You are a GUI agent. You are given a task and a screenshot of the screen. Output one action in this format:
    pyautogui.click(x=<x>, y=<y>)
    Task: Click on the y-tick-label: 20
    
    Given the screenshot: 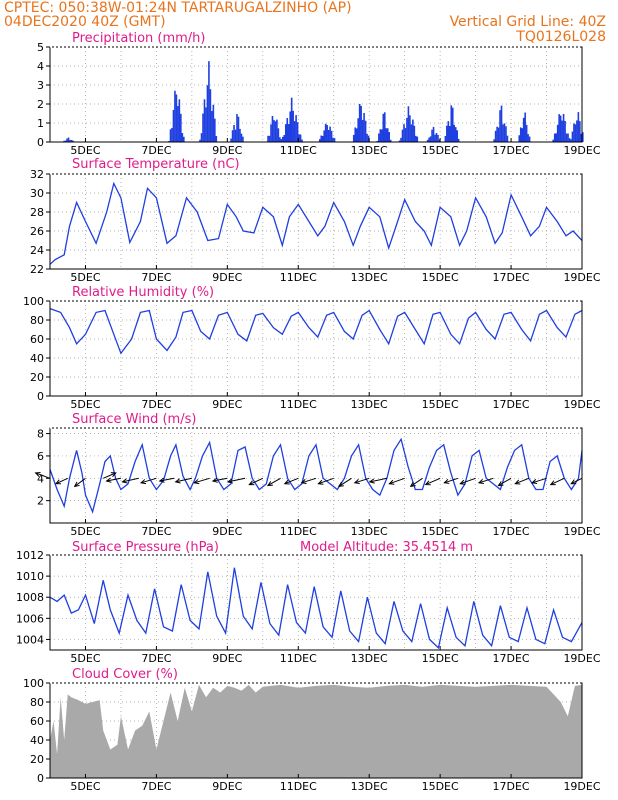 What is the action you would take?
    pyautogui.click(x=37, y=759)
    